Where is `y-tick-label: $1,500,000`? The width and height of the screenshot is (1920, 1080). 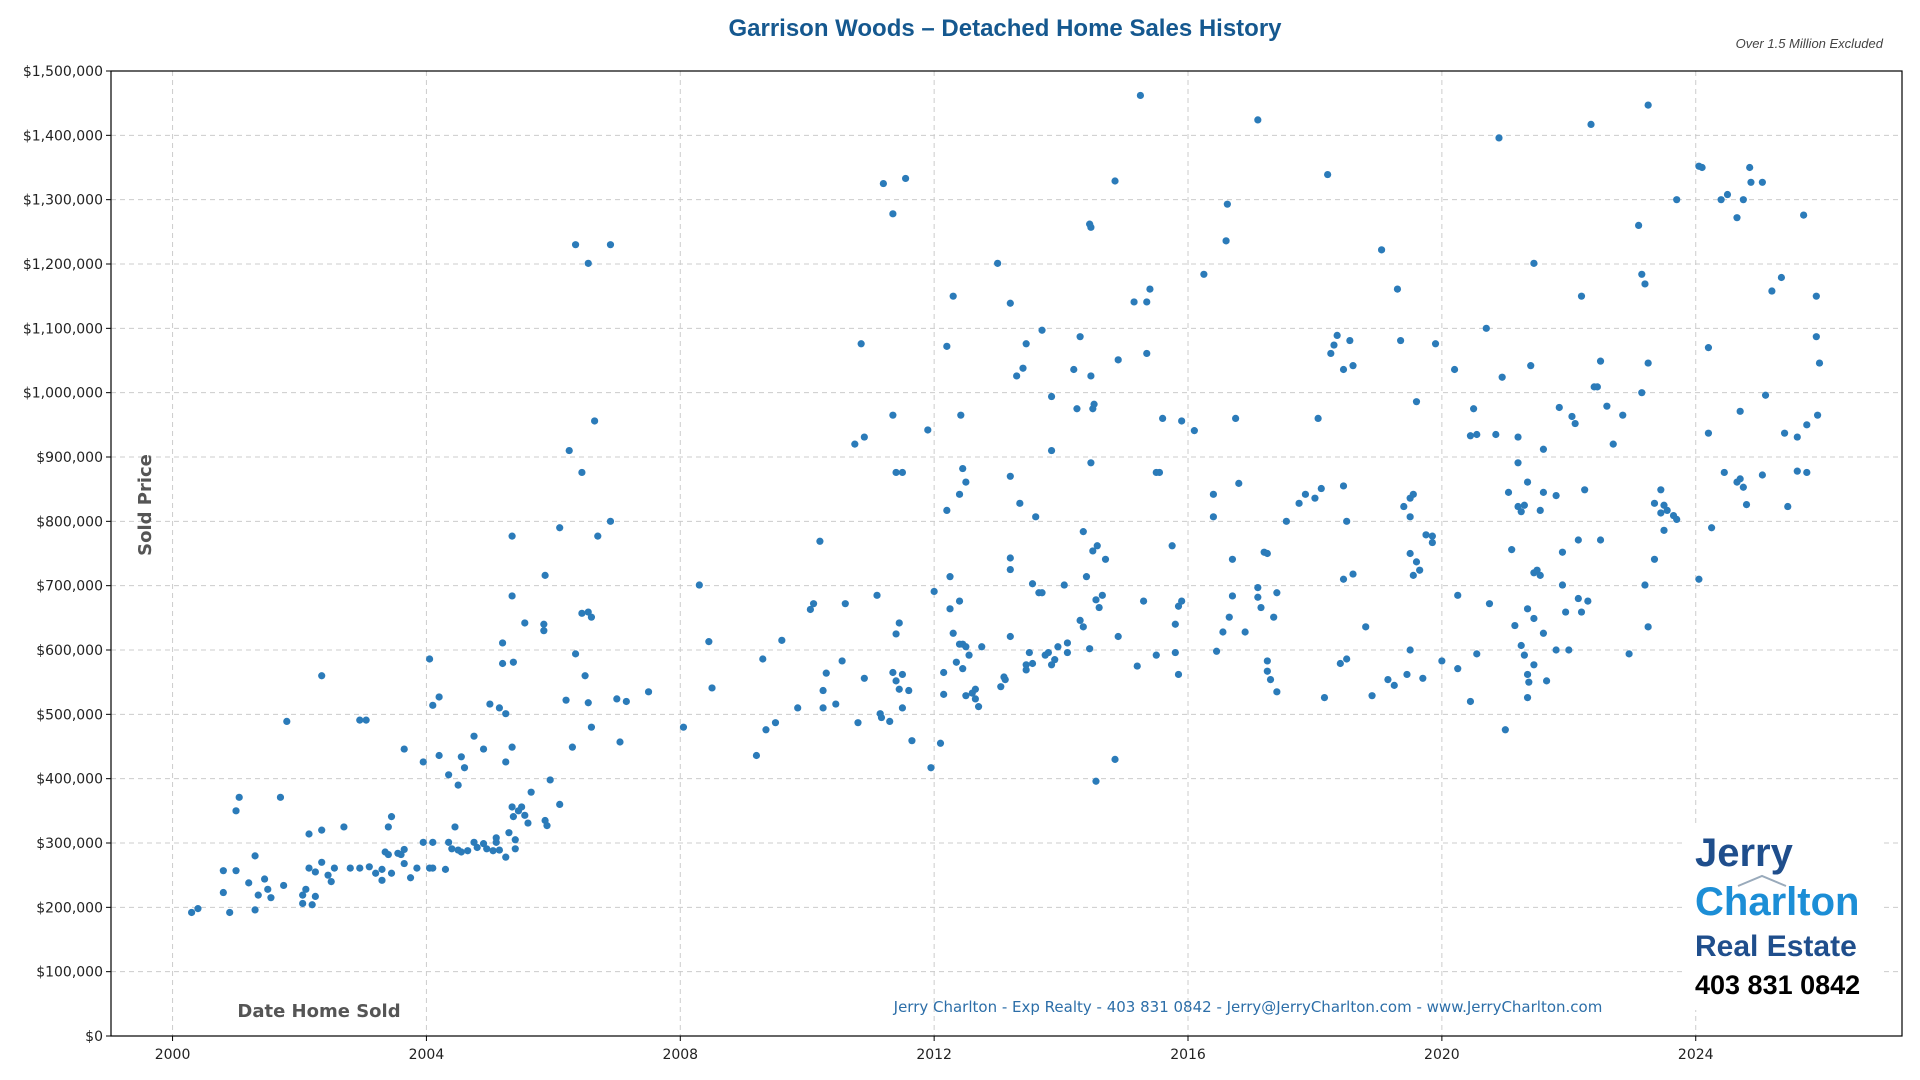 y-tick-label: $1,500,000 is located at coordinates (63, 72).